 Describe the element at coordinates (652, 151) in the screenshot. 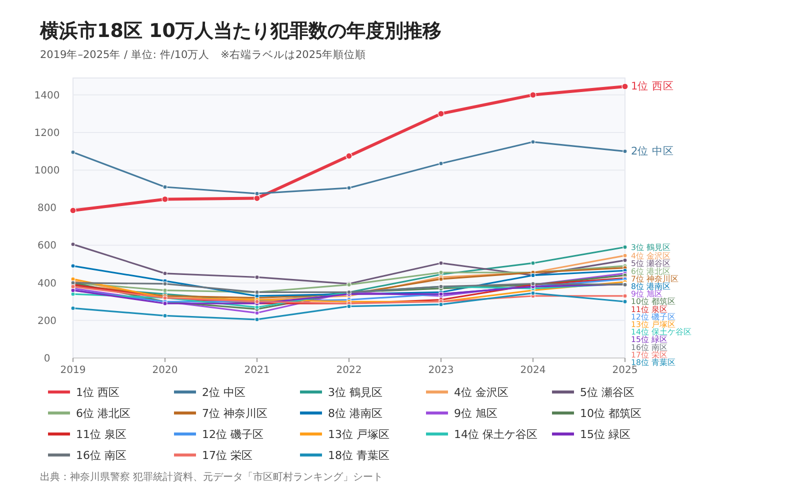

I see `text: 2位 中区` at that location.